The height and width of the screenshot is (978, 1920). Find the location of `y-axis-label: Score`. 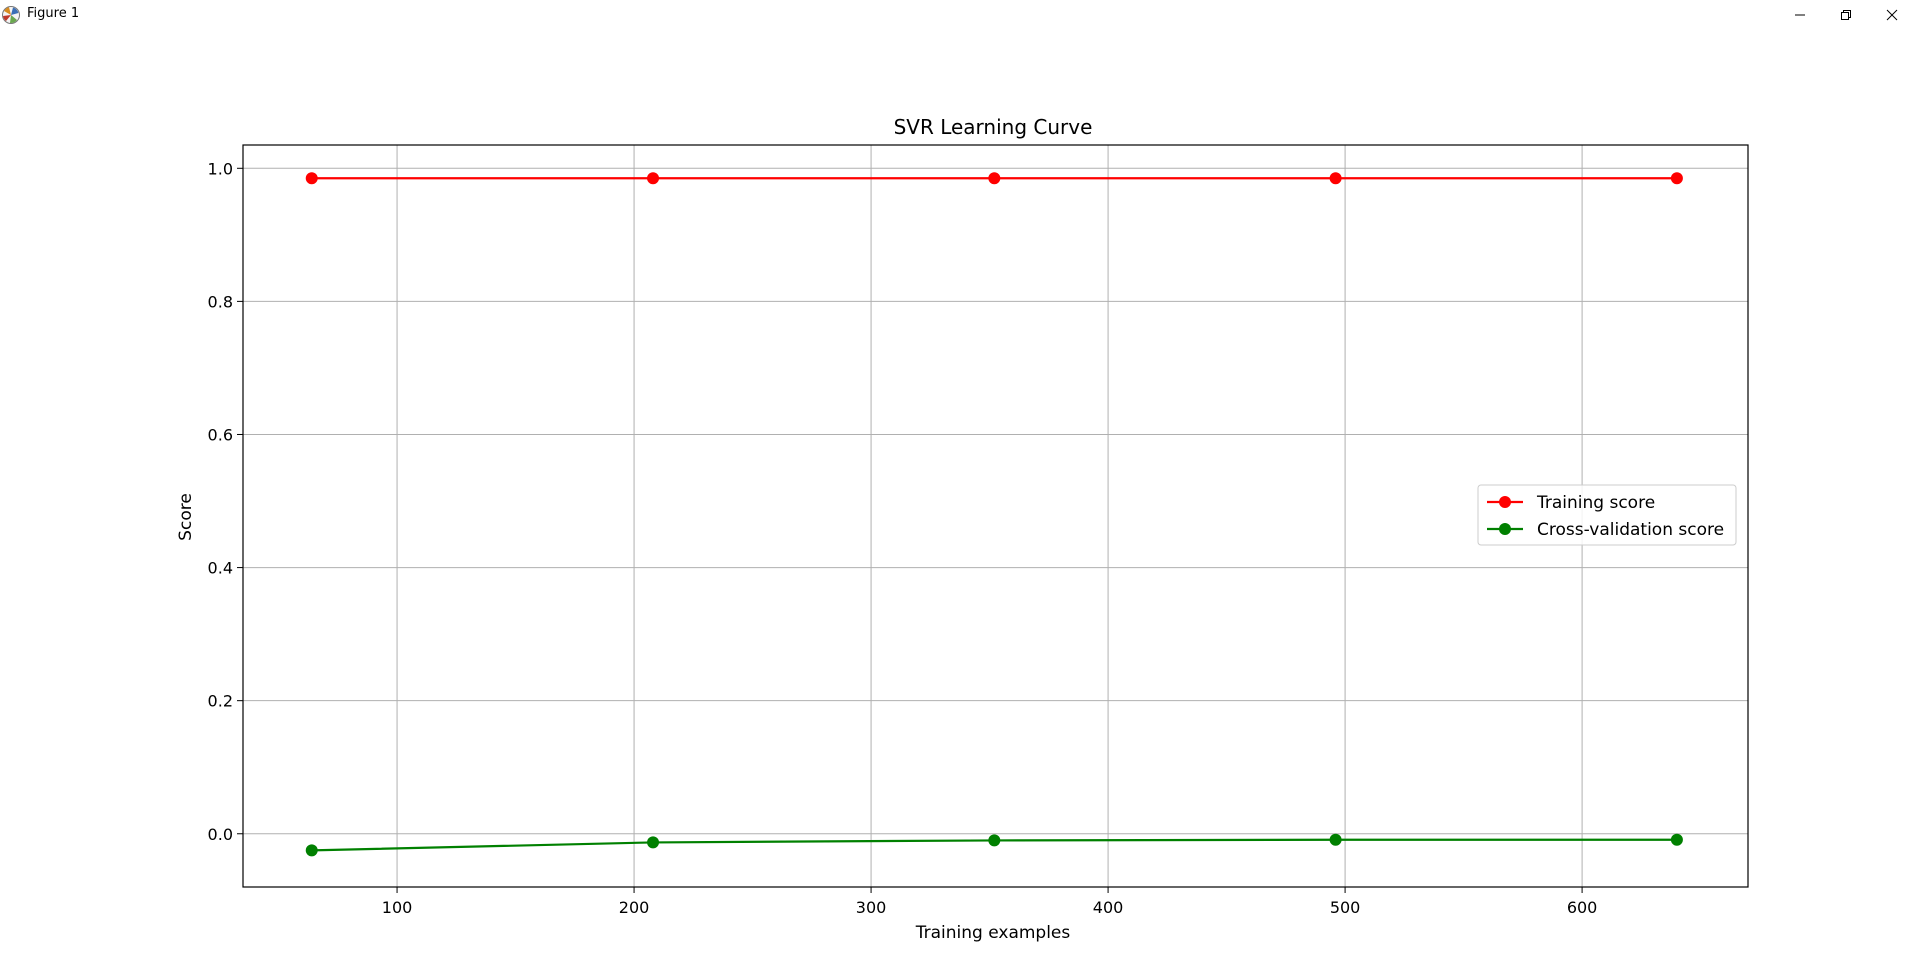

y-axis-label: Score is located at coordinates (186, 517).